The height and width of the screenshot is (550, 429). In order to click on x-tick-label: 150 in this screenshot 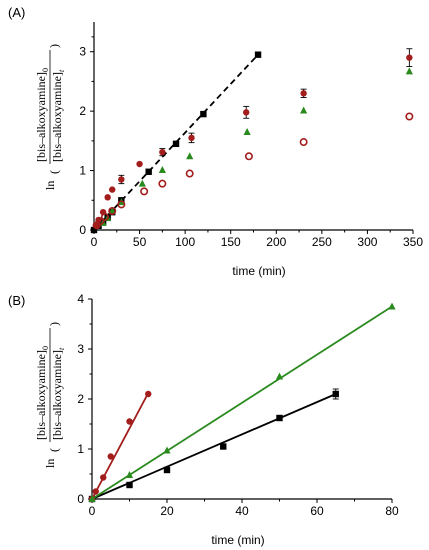, I will do `click(231, 242)`.